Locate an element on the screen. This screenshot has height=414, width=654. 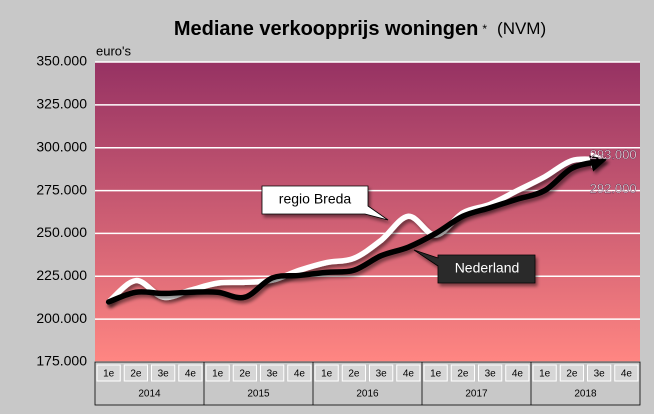
y-tick-label: 250.000 is located at coordinates (61, 232).